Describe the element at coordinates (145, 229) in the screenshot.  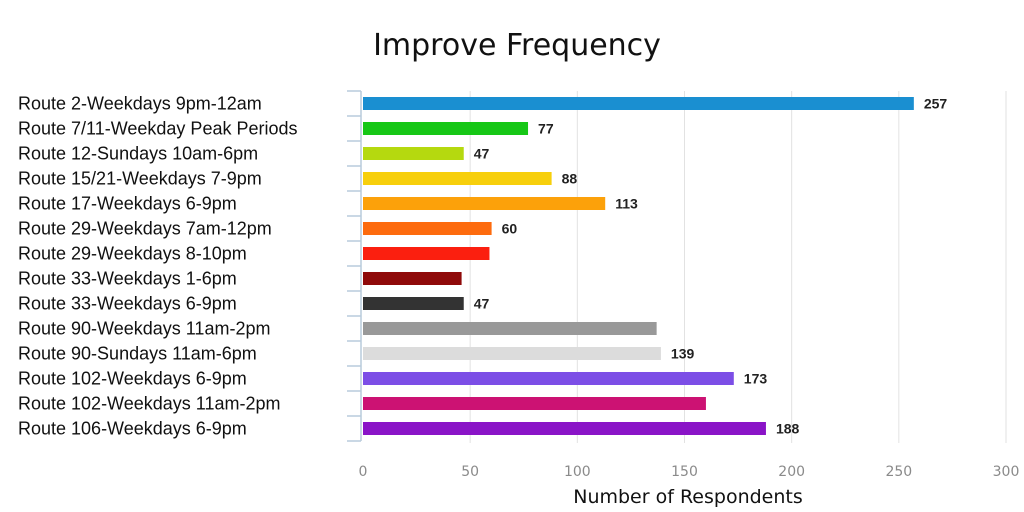
I see `category-label: Route 29-Weekdays 7am-12pm` at that location.